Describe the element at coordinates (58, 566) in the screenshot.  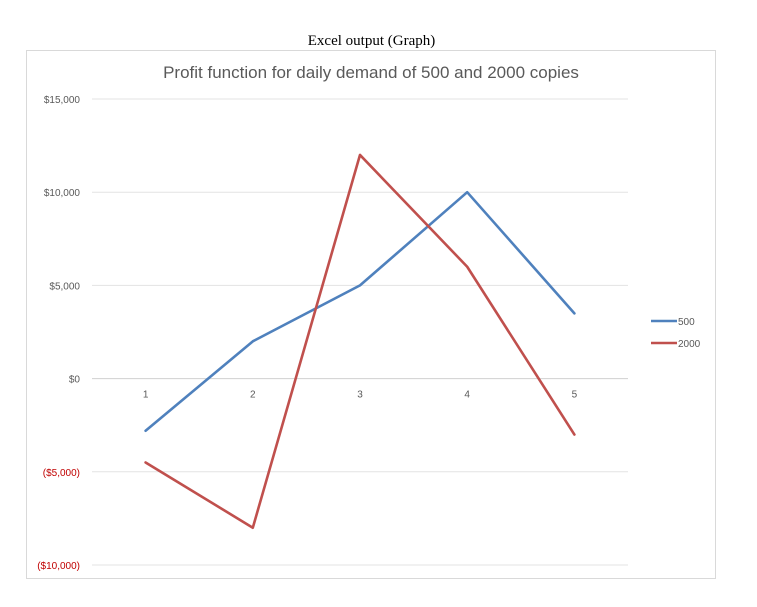
I see `y-tick-label: ($10,000)` at that location.